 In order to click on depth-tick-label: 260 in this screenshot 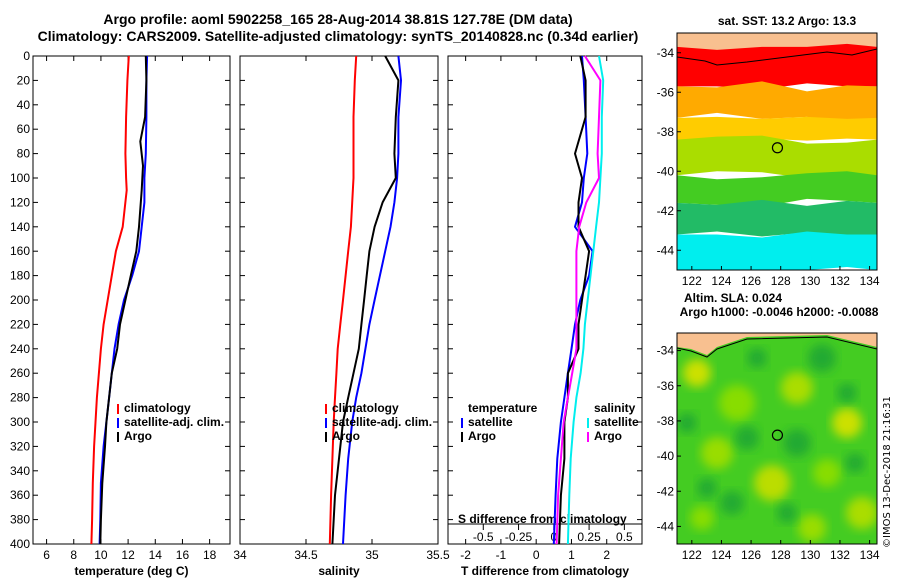, I will do `click(20, 373)`.